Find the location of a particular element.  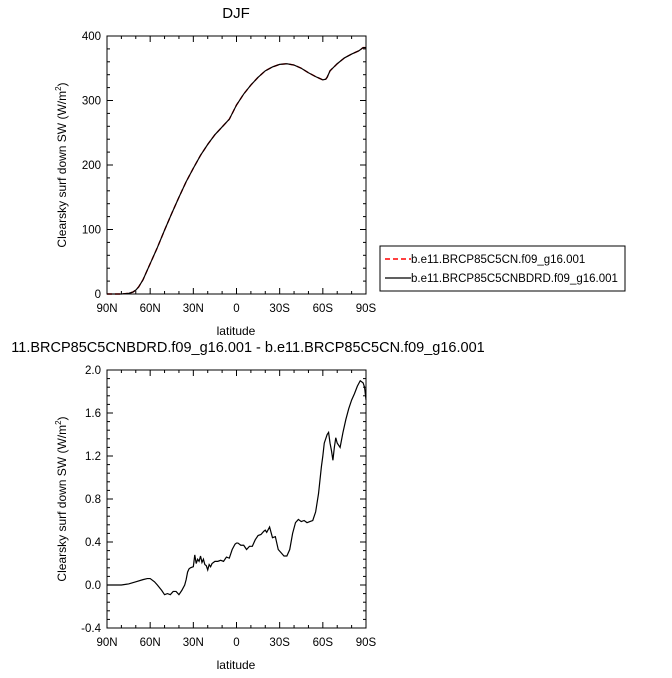

bottom-x-axis-label: latitude is located at coordinates (236, 665).